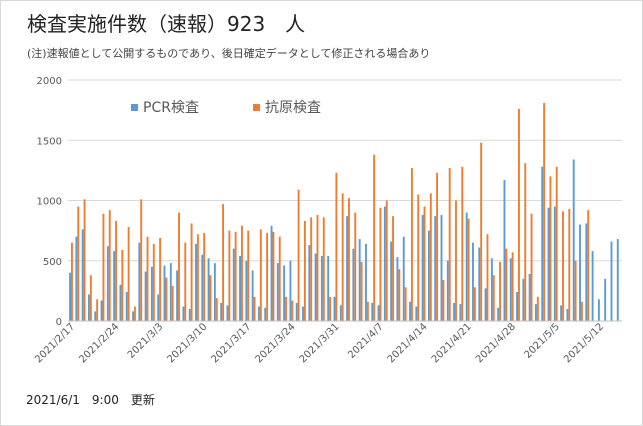 The image size is (643, 426). I want to click on y-tick-label: 0, so click(59, 322).